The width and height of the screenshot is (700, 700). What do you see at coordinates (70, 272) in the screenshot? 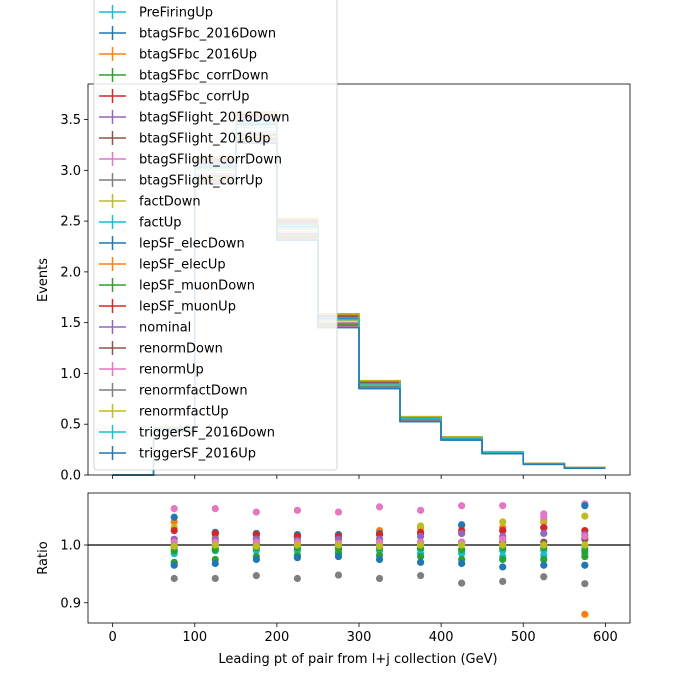
I see `main-y-tick-label: 2.0` at bounding box center [70, 272].